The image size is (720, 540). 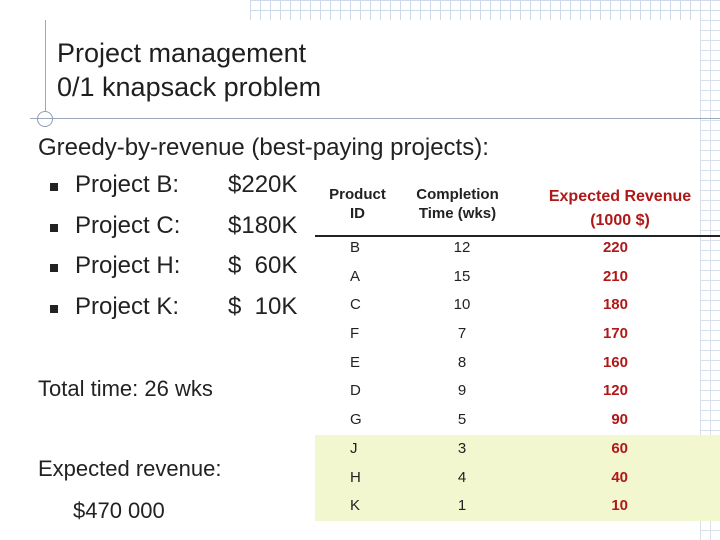 I want to click on table-header-rule, so click(x=517, y=236).